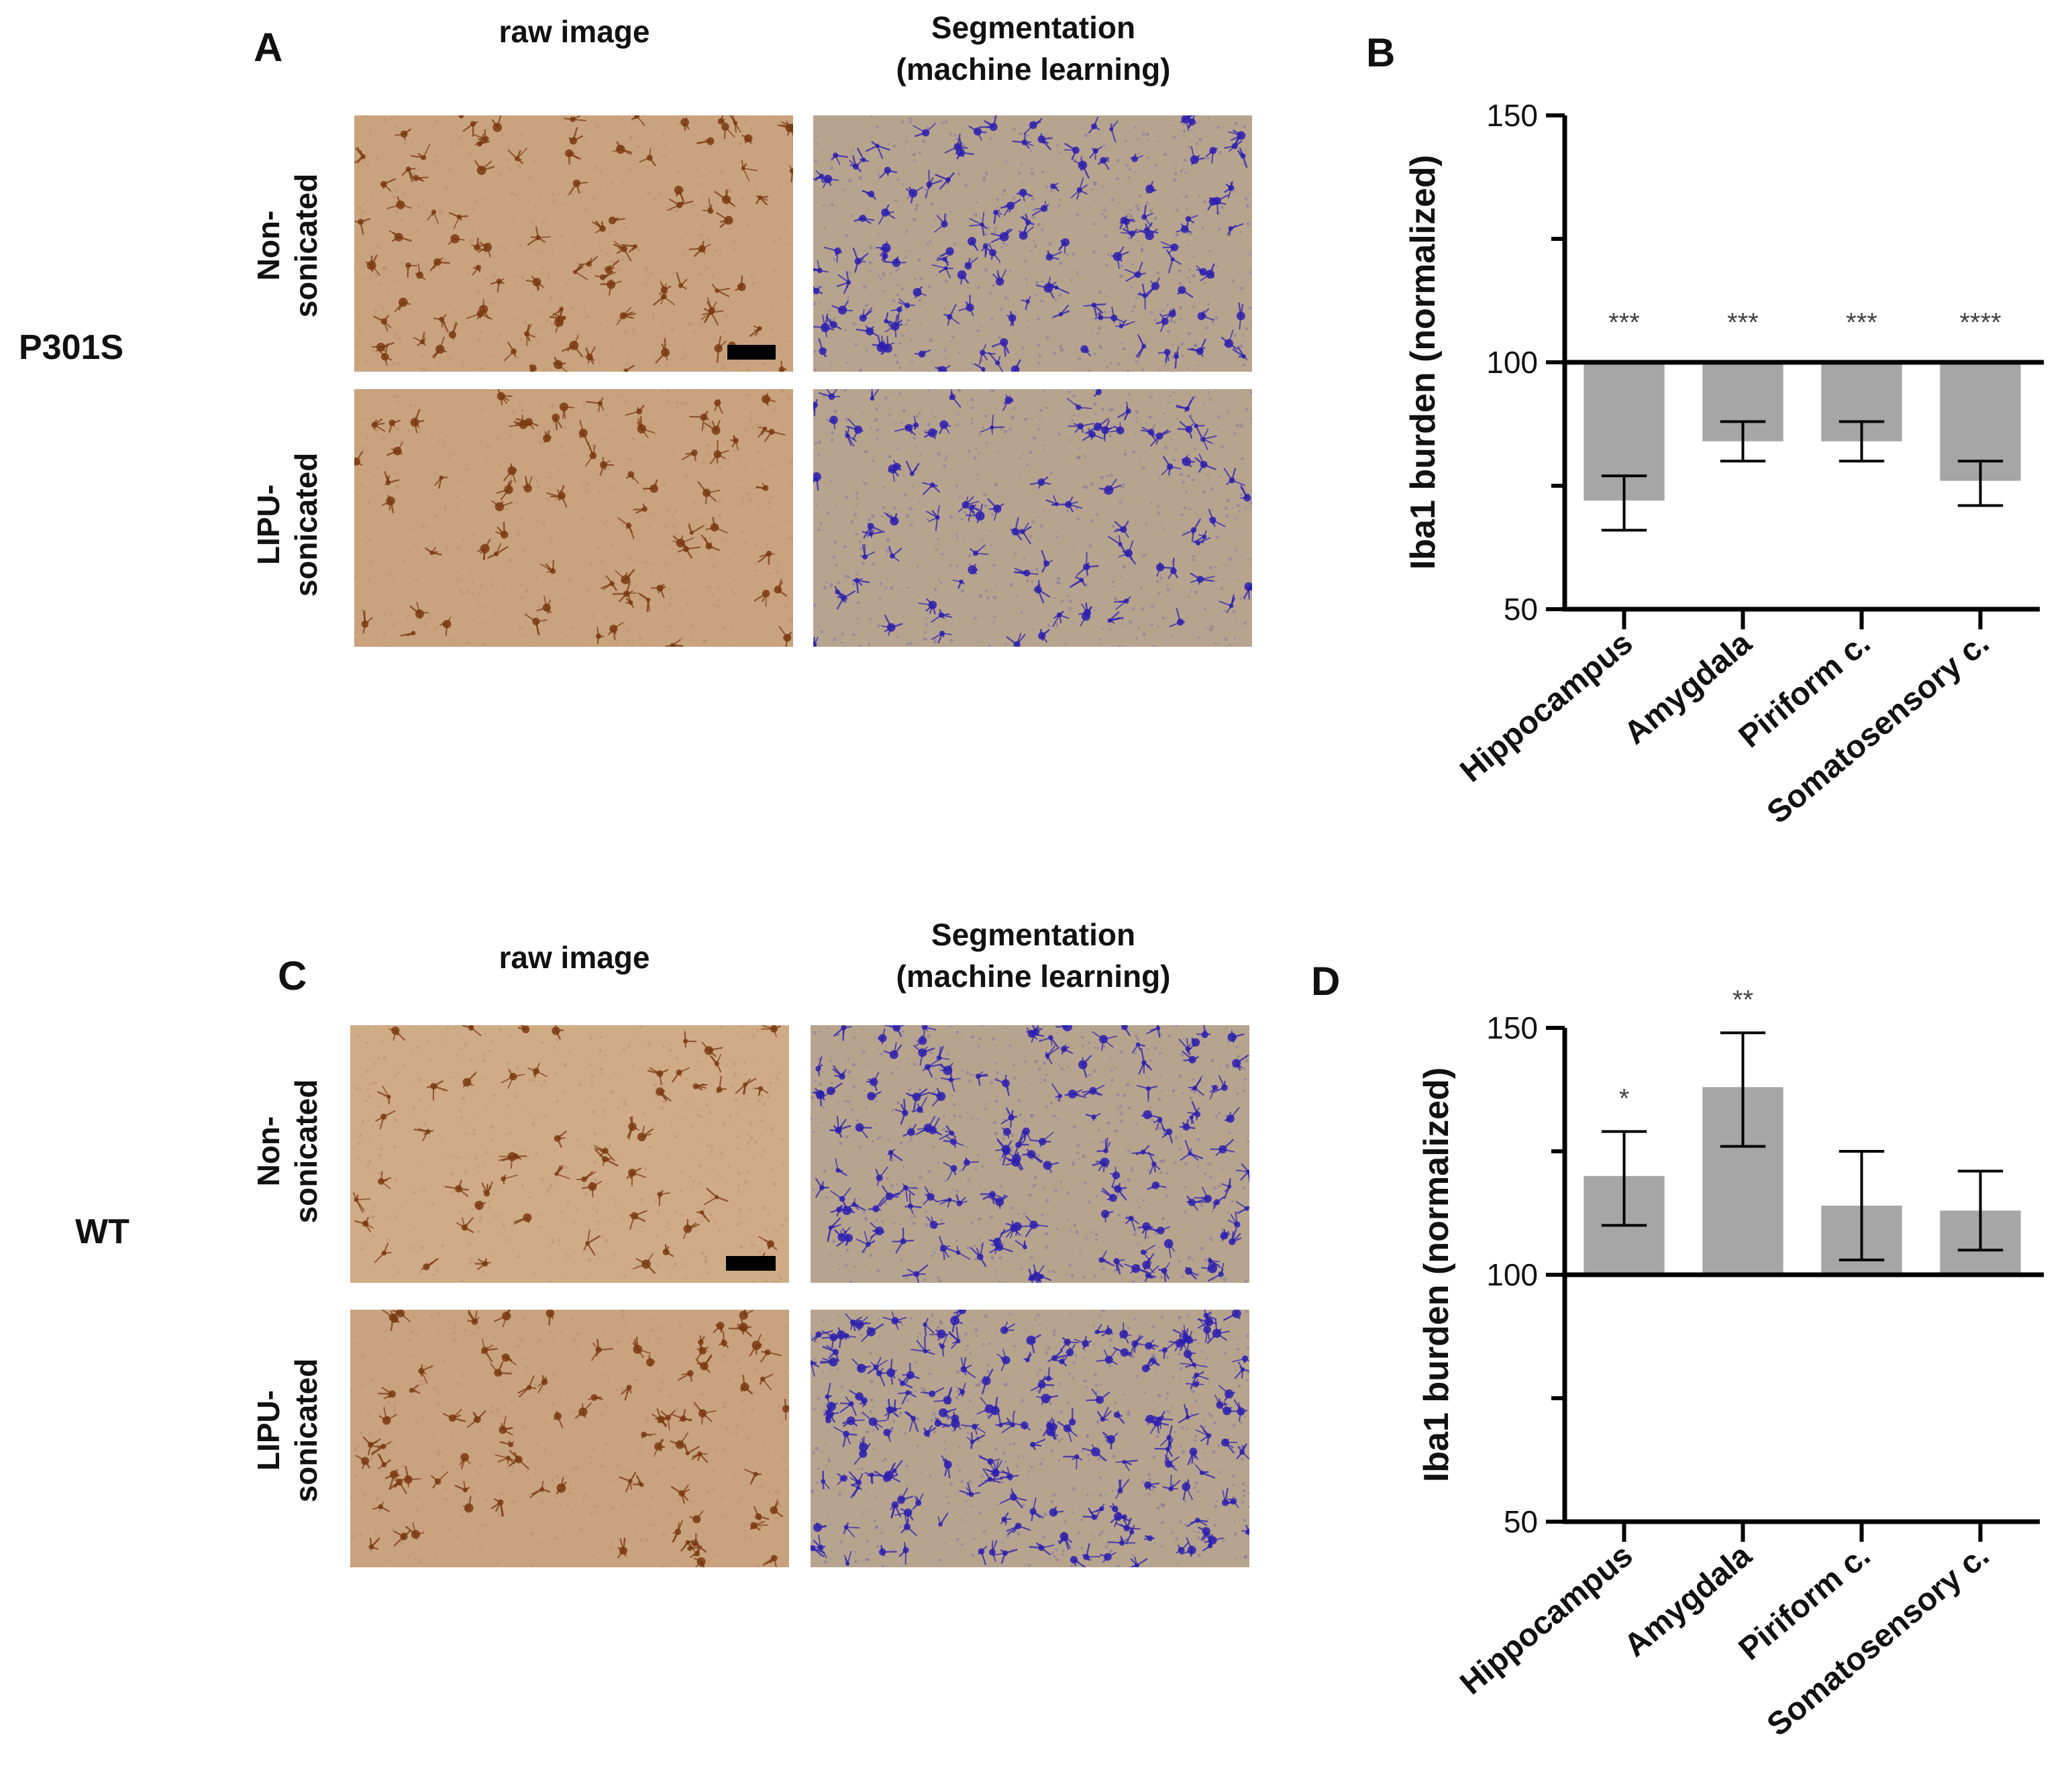 The width and height of the screenshot is (2072, 1784). What do you see at coordinates (1030, 1438) in the screenshot?
I see `micrograph-seg-lipu-sonicated-wt` at bounding box center [1030, 1438].